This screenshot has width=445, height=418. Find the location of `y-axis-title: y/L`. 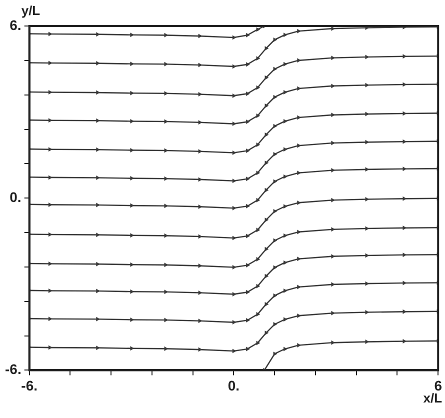

y-axis-title: y/L is located at coordinates (30, 10).